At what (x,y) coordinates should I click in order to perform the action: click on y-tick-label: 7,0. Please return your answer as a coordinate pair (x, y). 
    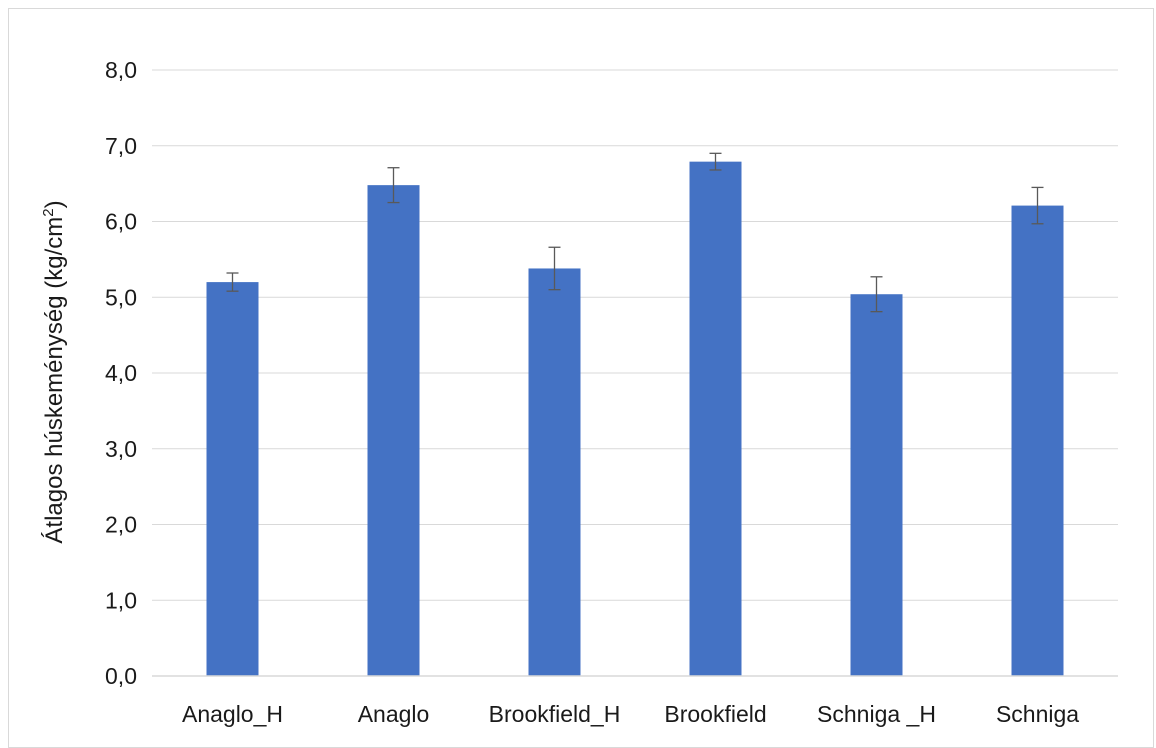
    Looking at the image, I should click on (121, 146).